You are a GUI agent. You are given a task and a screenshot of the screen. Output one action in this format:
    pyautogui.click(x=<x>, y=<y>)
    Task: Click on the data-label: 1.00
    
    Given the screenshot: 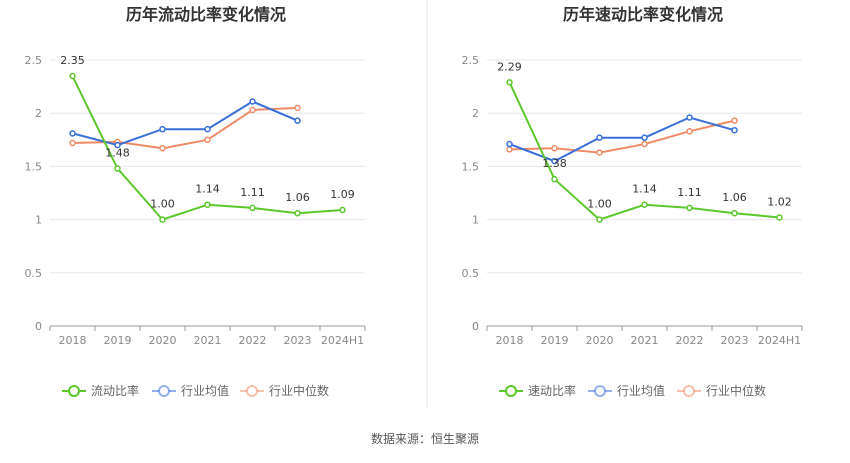 What is the action you would take?
    pyautogui.click(x=162, y=204)
    